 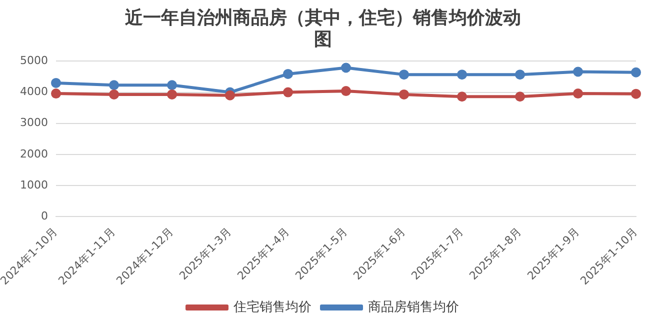 I want to click on y-tick-label: 0, so click(x=44, y=216).